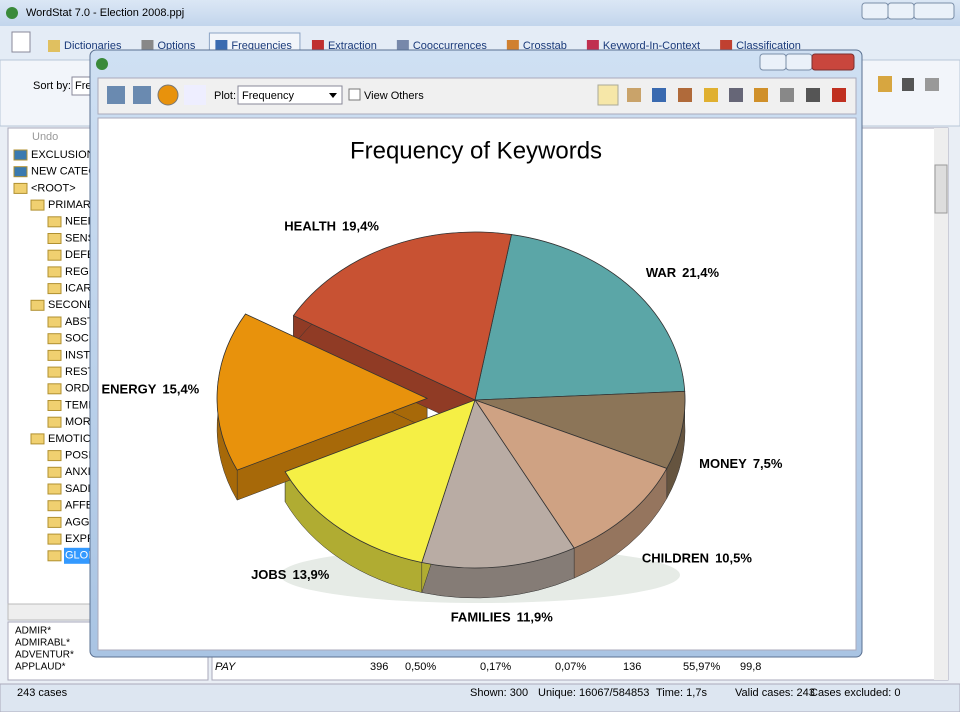 The width and height of the screenshot is (960, 712). Describe the element at coordinates (80, 489) in the screenshot. I see `tree-item: SADN` at that location.